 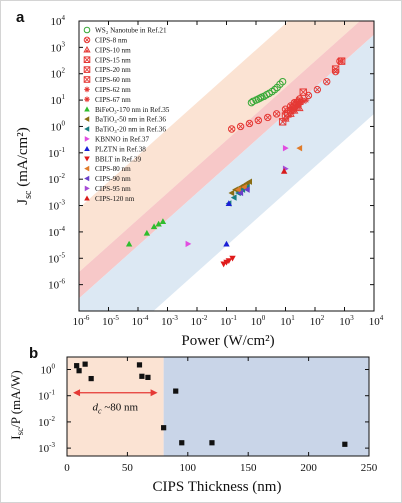 What do you see at coordinates (16, 405) in the screenshot?
I see `y-axis-title-b: Isc/P (mA/W)` at bounding box center [16, 405].